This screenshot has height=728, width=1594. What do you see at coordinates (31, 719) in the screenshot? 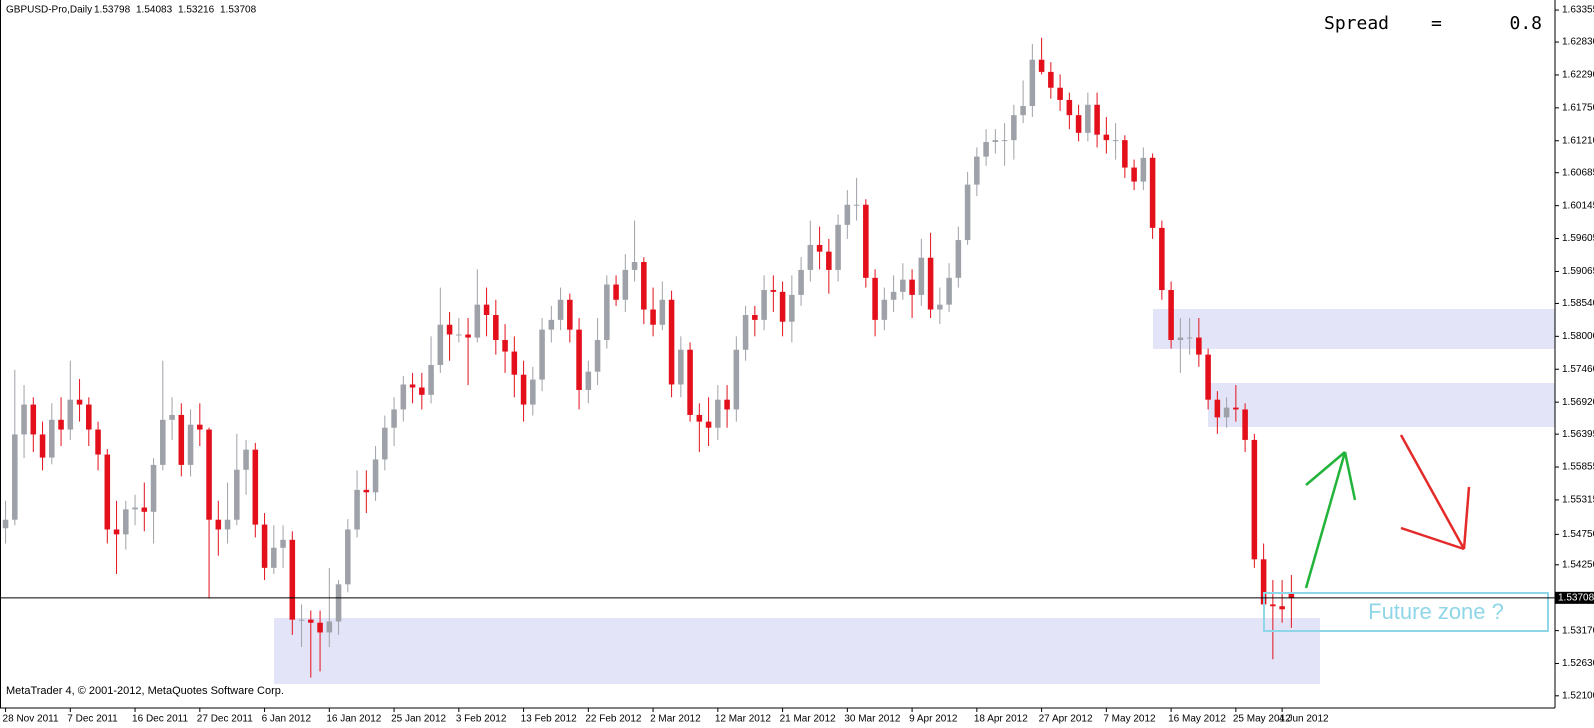
I see `x-tick-label: 28 Nov 2011` at bounding box center [31, 719].